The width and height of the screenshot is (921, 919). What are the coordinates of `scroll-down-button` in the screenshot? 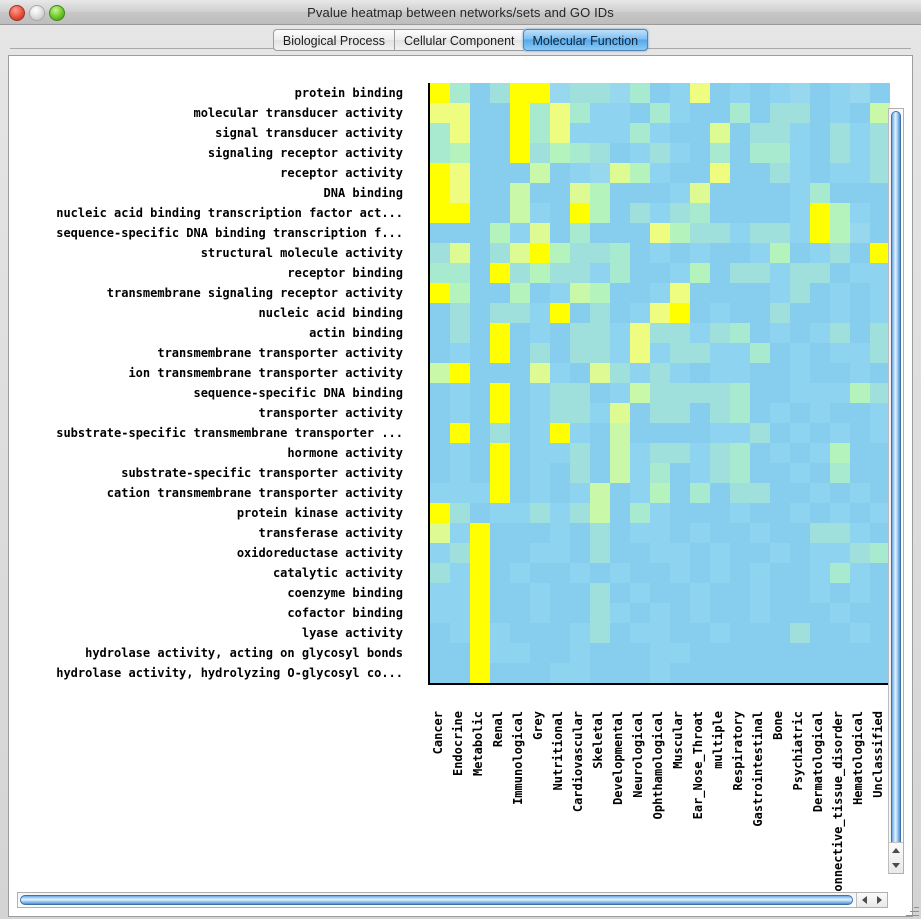 It's located at (896, 865).